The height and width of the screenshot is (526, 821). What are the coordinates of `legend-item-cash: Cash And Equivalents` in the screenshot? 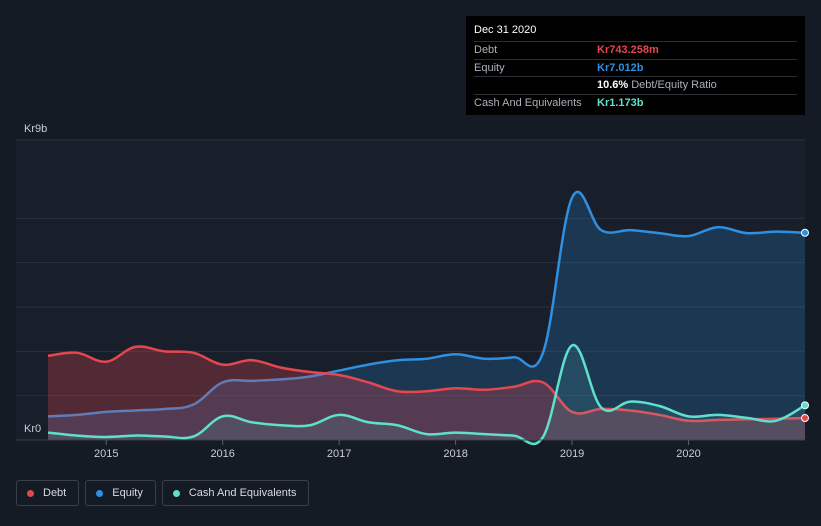 It's located at (235, 493).